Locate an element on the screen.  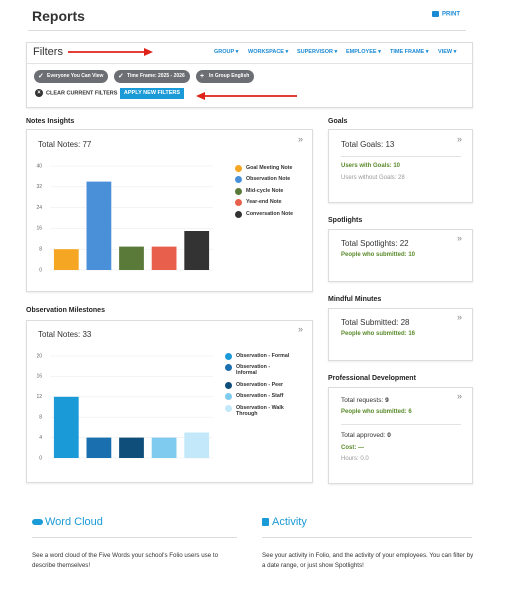
spotlights-card is located at coordinates (400, 255).